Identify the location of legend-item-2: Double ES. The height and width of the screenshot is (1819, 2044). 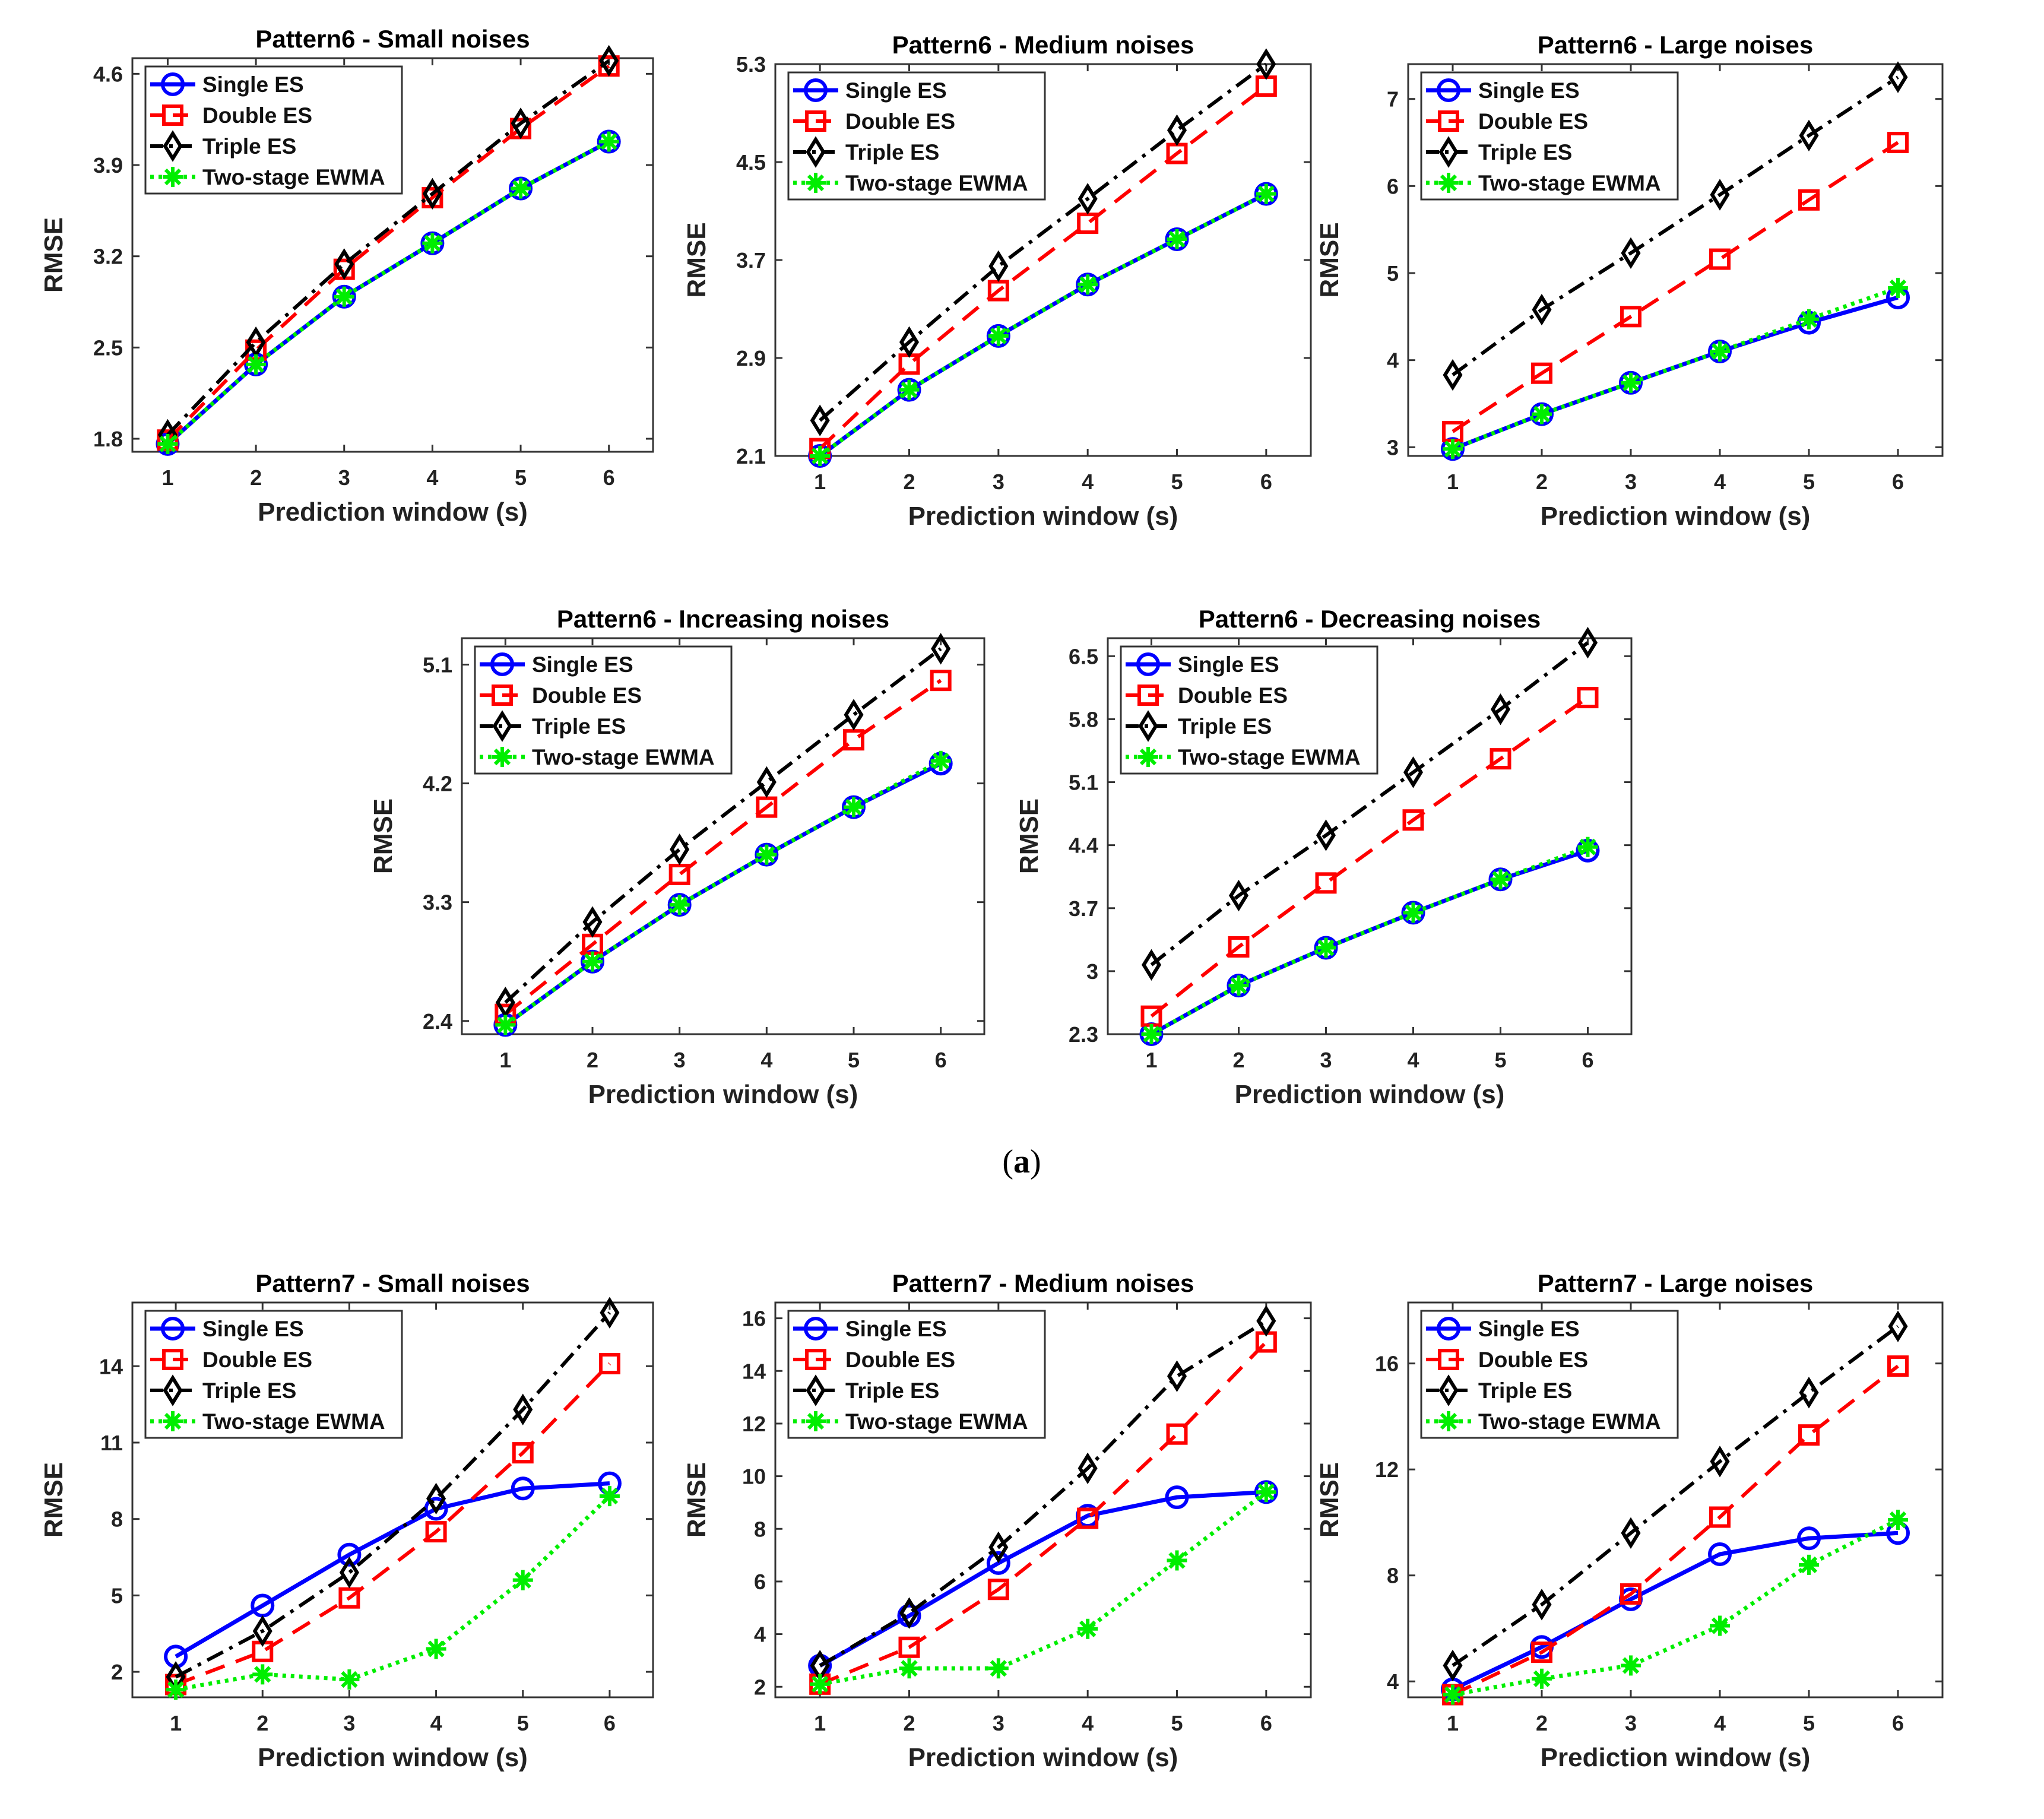
(561, 695).